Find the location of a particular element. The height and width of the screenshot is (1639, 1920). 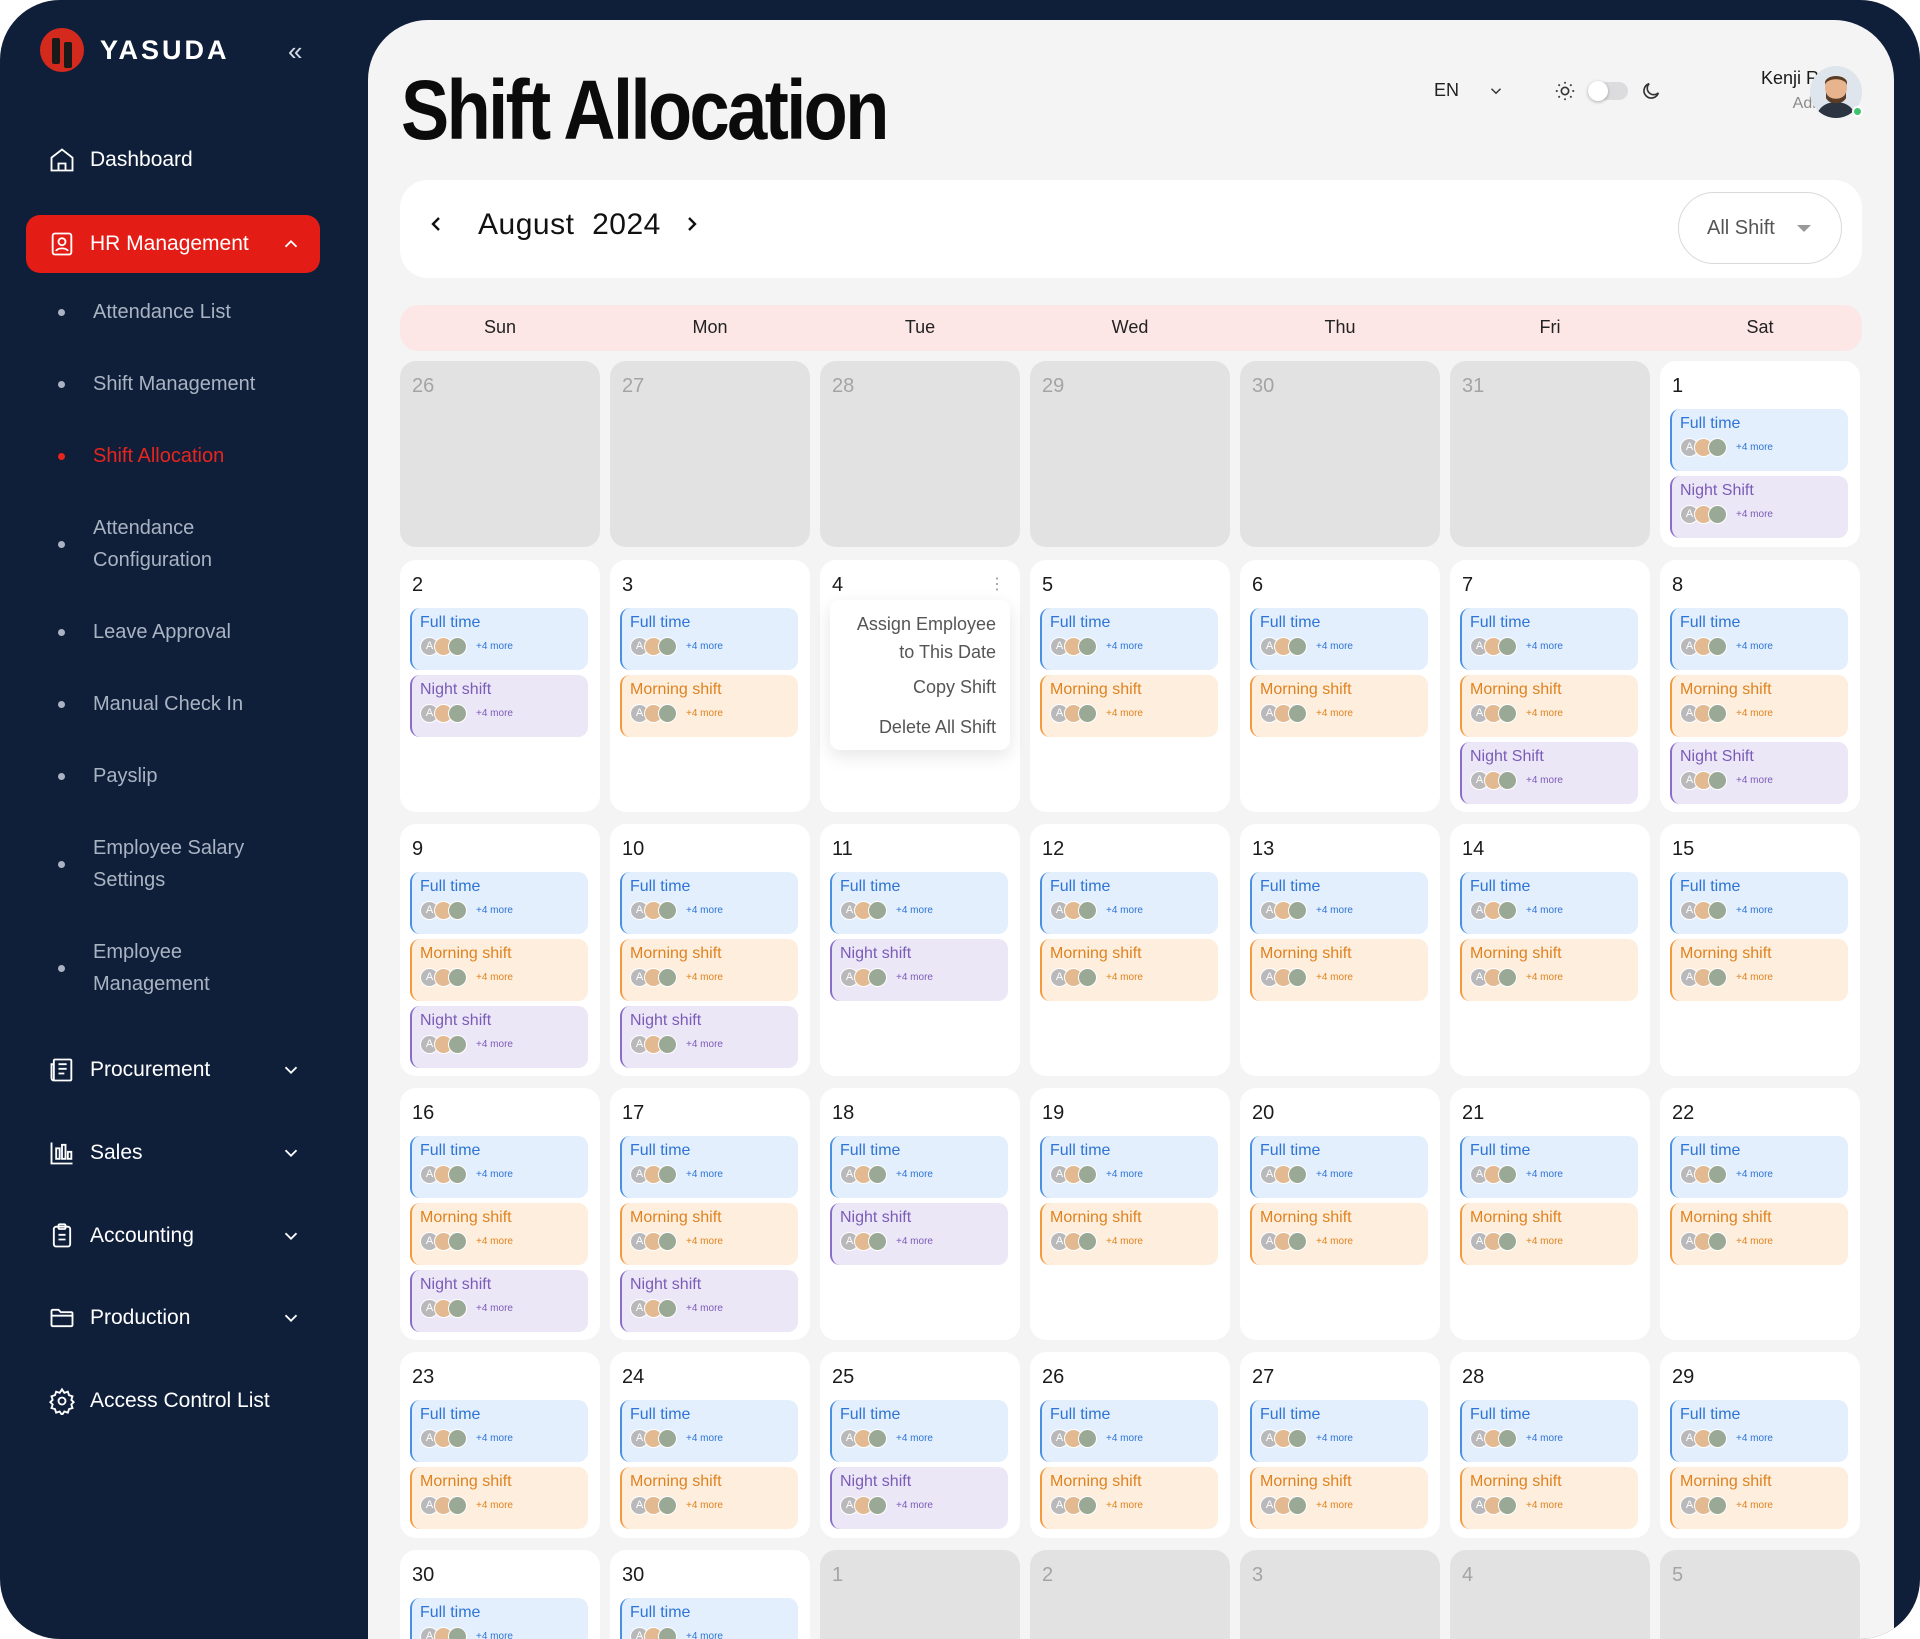

calendar-day-cell: 30 is located at coordinates (1340, 454).